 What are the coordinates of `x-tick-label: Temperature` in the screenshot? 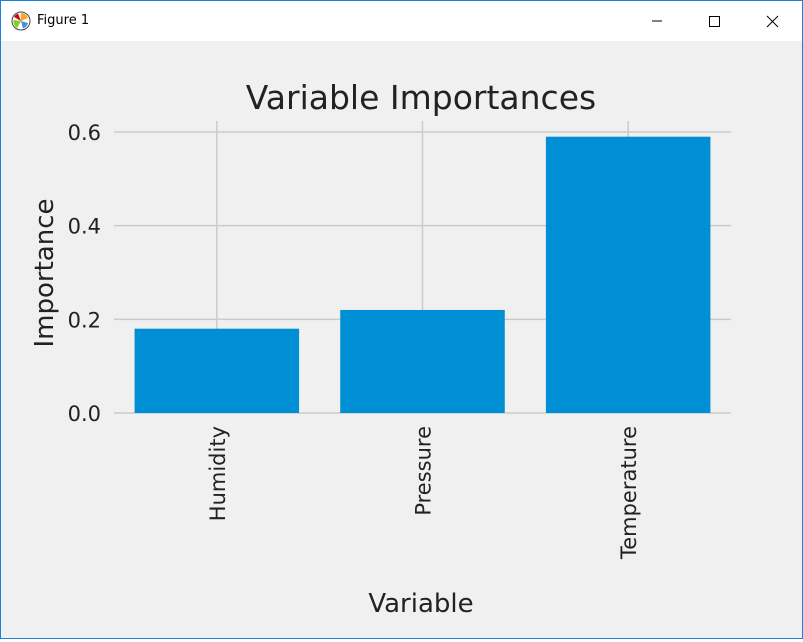 It's located at (629, 493).